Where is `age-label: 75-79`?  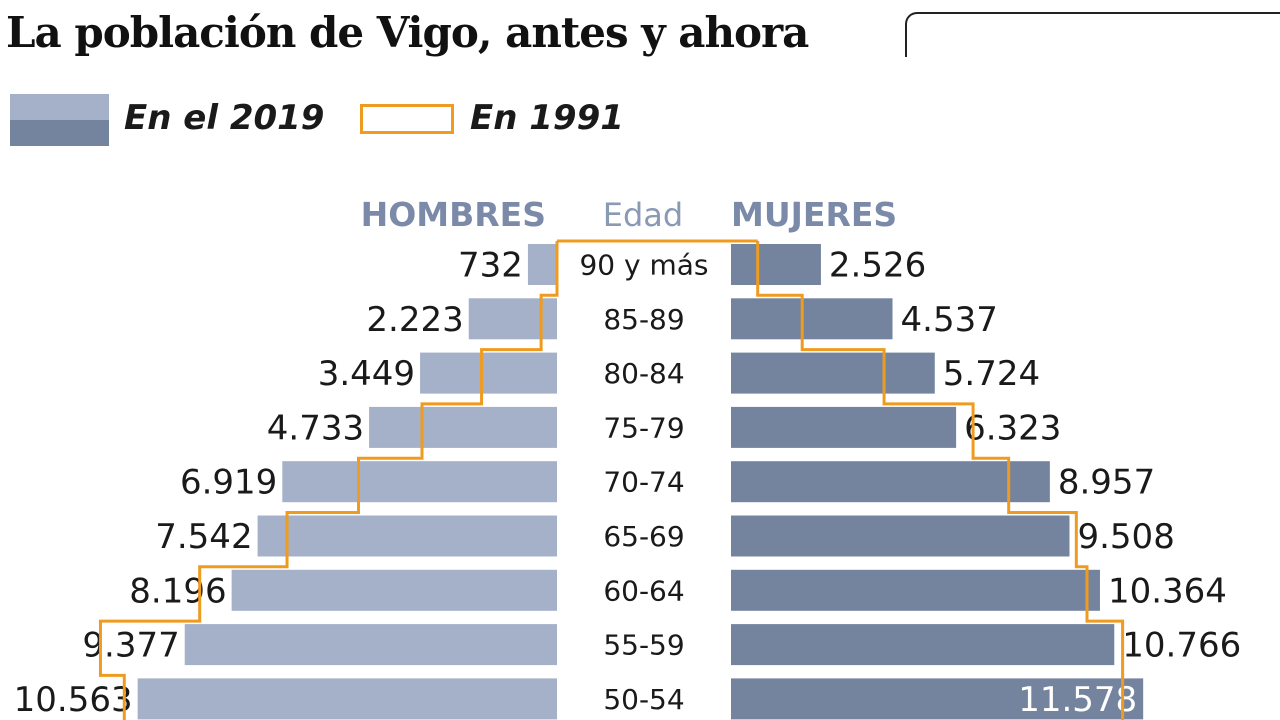
age-label: 75-79 is located at coordinates (643, 427).